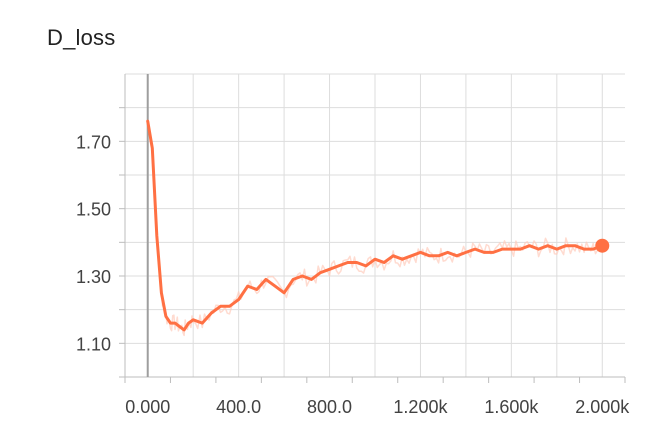 The height and width of the screenshot is (434, 658). Describe the element at coordinates (93, 344) in the screenshot. I see `y-tick-label: 1.10` at that location.